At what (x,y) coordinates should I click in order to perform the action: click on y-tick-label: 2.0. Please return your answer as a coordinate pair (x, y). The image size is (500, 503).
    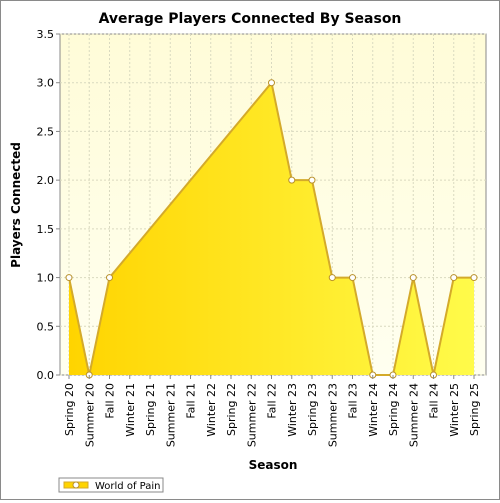
    Looking at the image, I should click on (46, 180).